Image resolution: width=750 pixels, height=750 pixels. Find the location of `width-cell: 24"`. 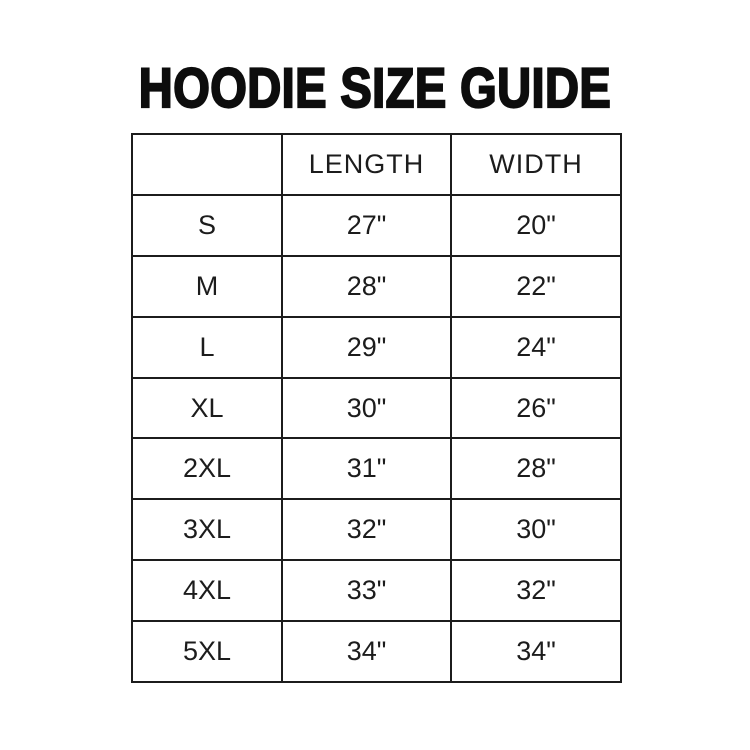

width-cell: 24" is located at coordinates (536, 347).